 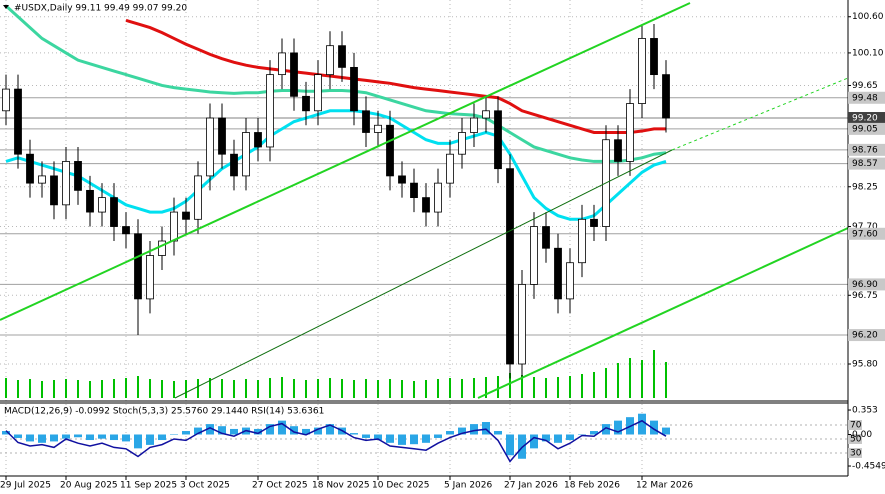 I want to click on y-tick-label: 97.70, so click(x=865, y=227).